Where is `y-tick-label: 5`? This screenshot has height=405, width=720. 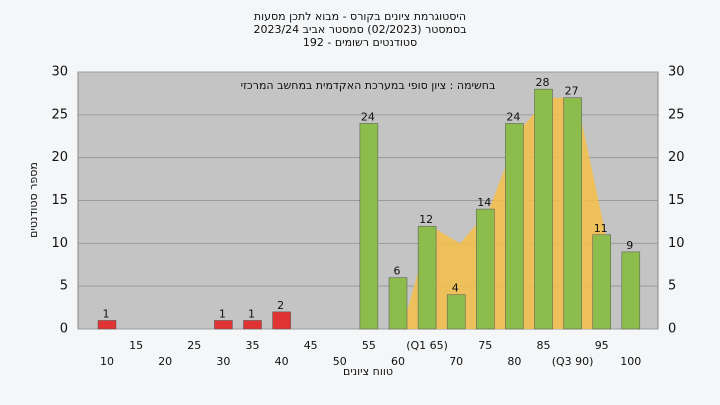
y-tick-label: 5 is located at coordinates (64, 286).